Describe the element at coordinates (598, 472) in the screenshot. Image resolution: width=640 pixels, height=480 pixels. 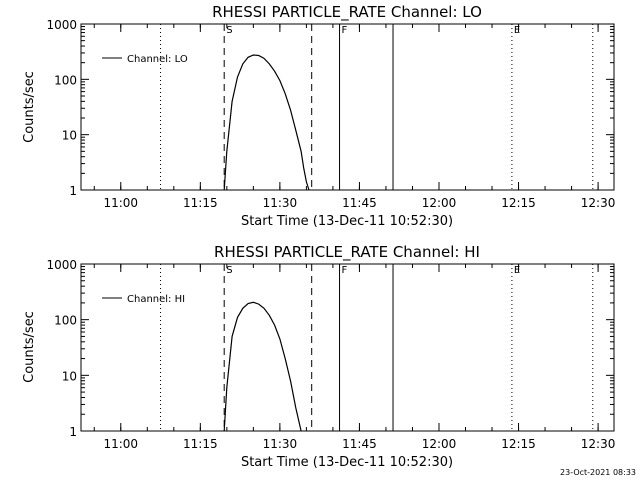
I see `footer-timestamp: 23-Oct-2021 08:33` at that location.